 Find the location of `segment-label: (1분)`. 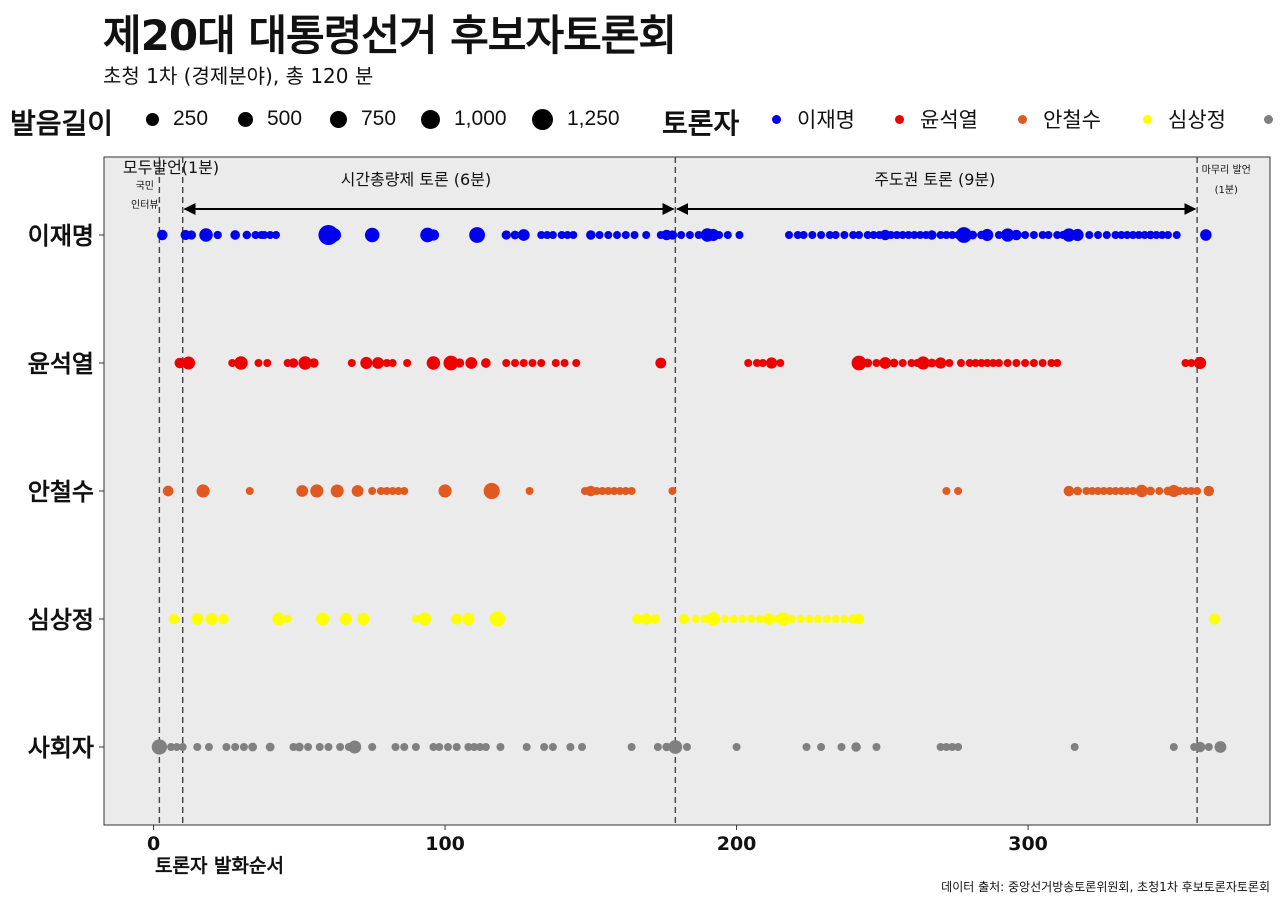

segment-label: (1분) is located at coordinates (1226, 190).